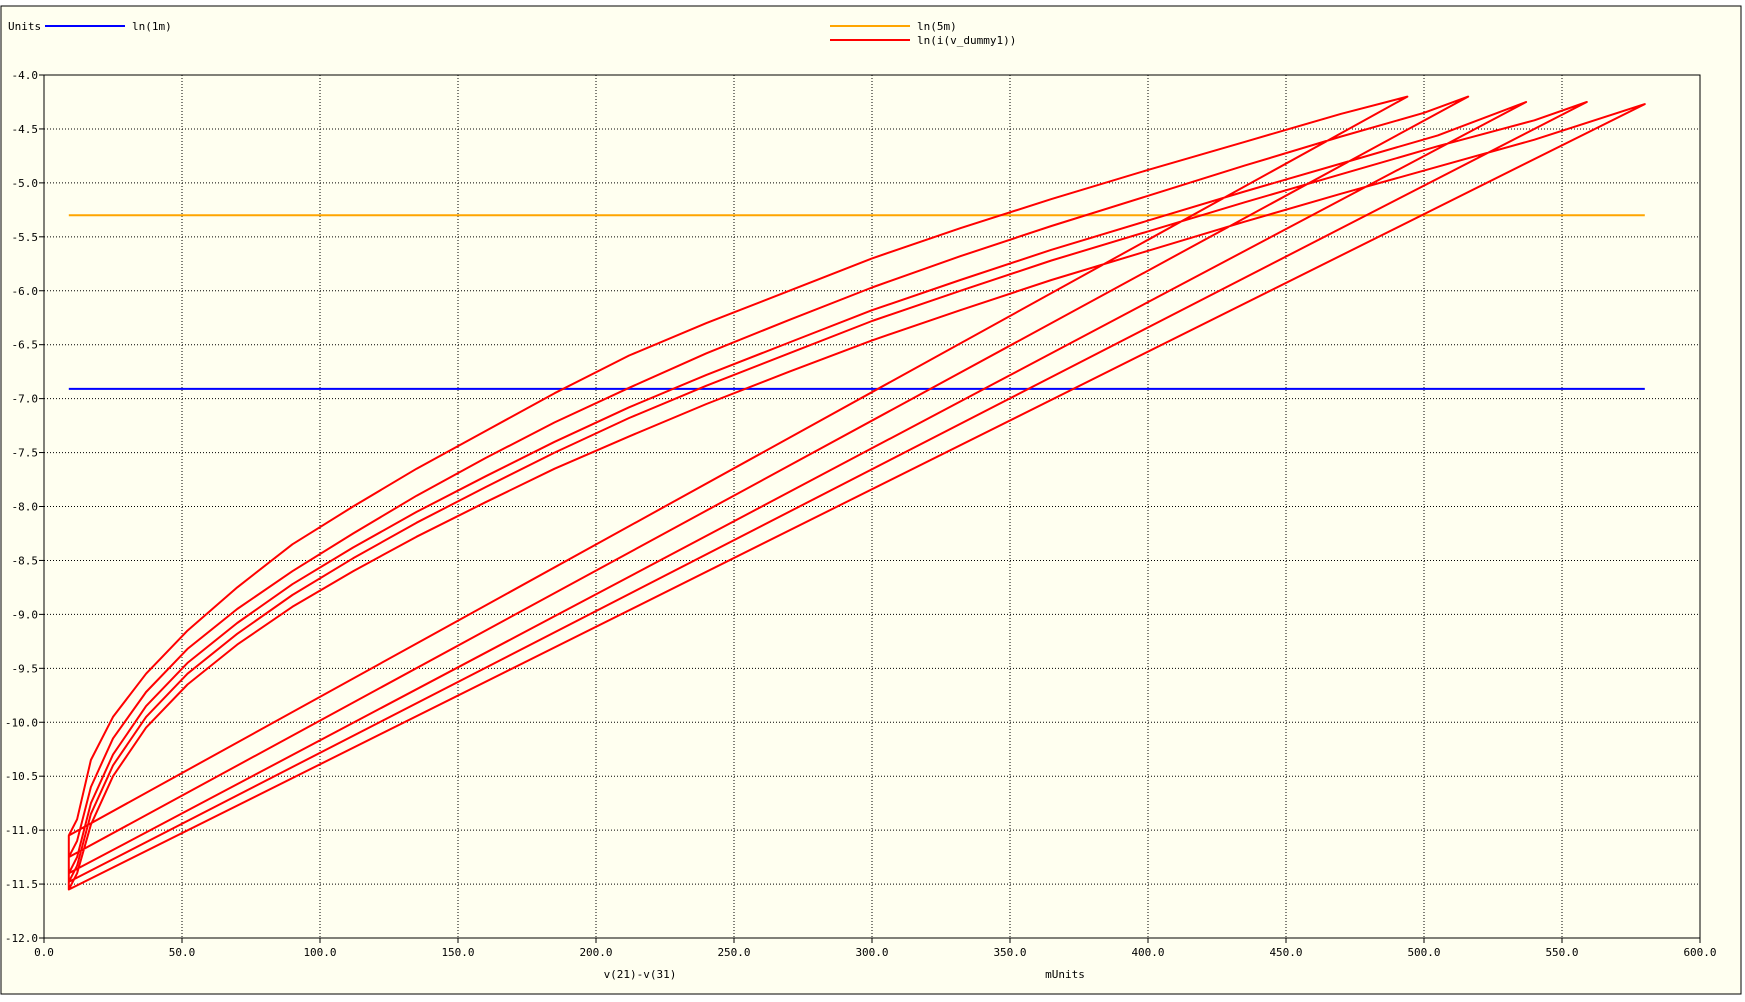  What do you see at coordinates (1147, 952) in the screenshot?
I see `x-tick-label: 400.0` at bounding box center [1147, 952].